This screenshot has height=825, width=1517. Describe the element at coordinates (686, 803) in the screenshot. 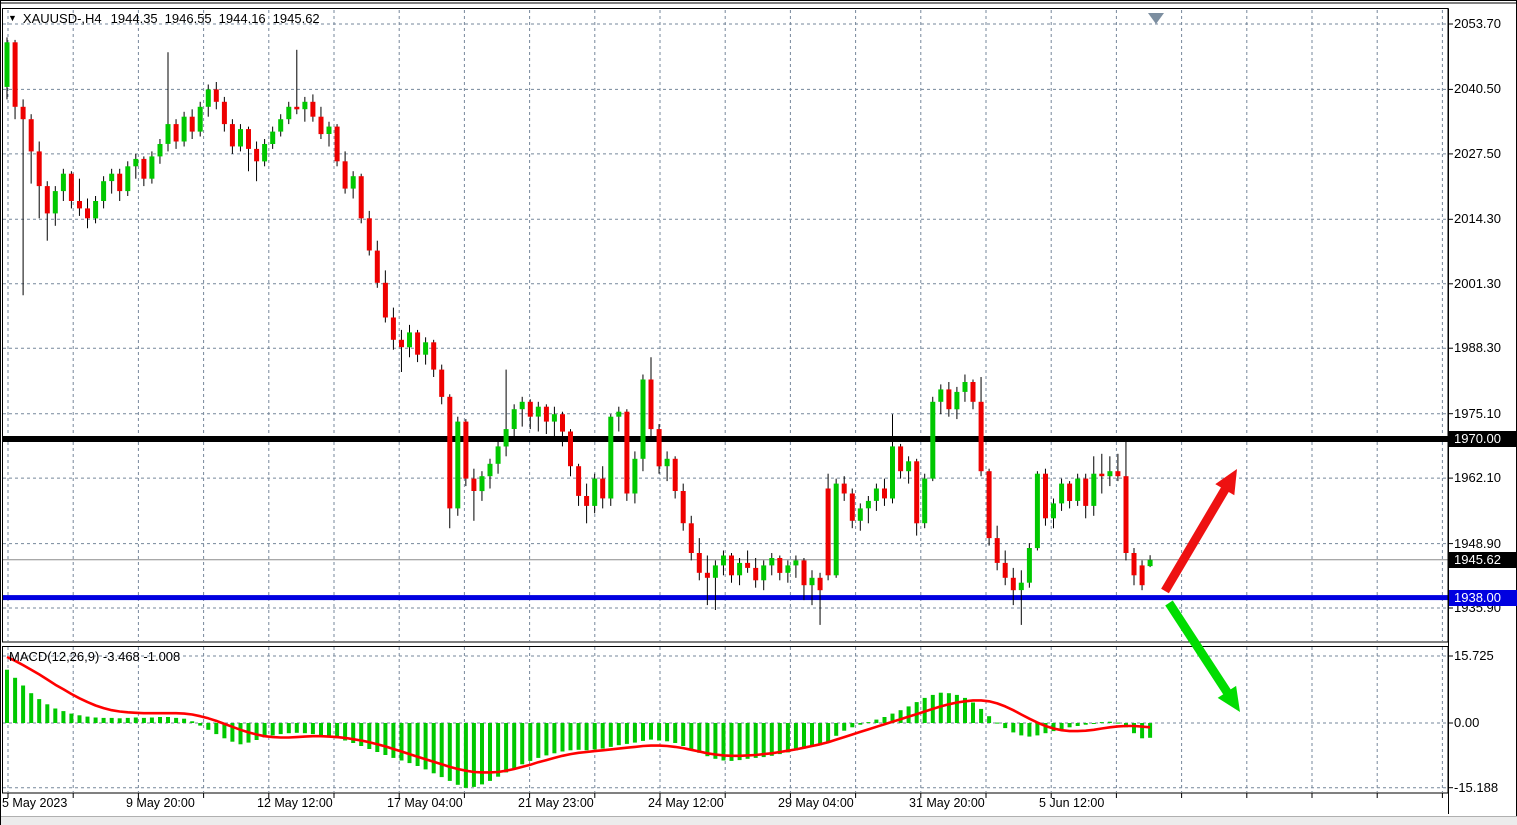

I see `time-axis-label: 24 May 12:00` at that location.